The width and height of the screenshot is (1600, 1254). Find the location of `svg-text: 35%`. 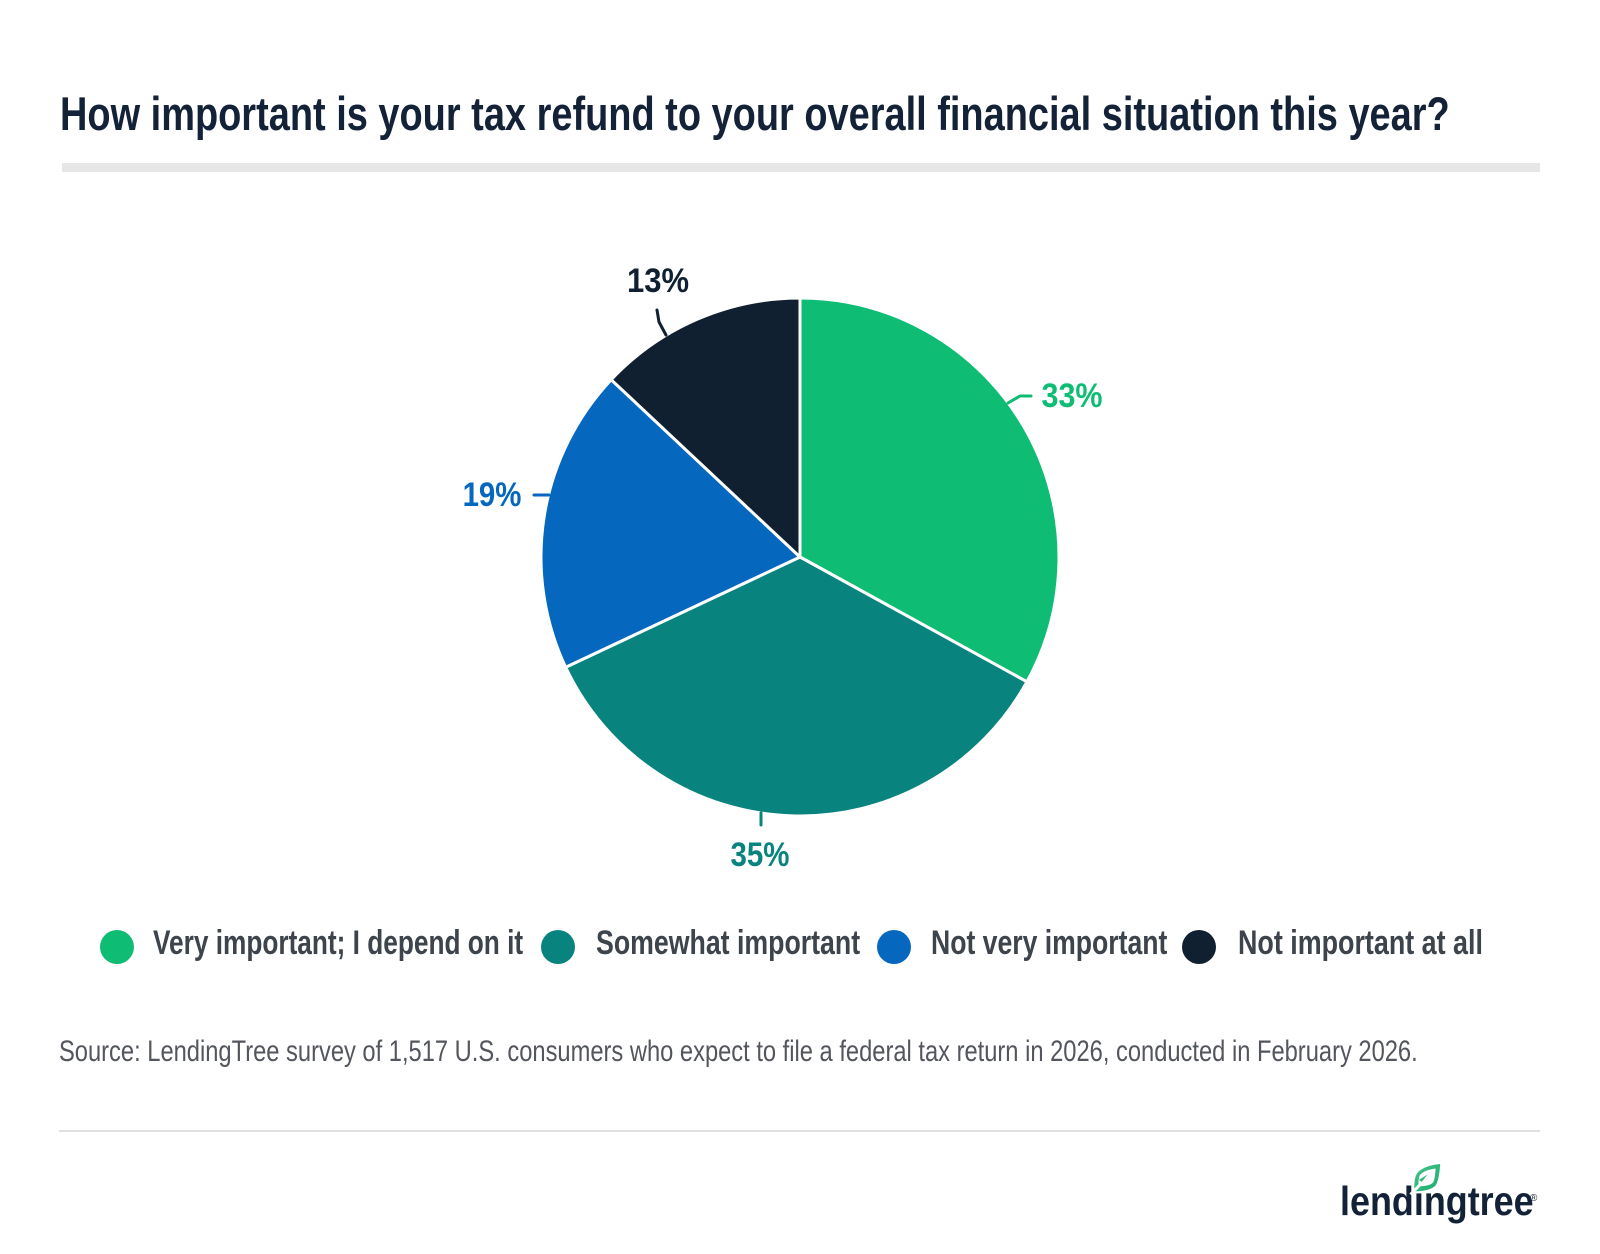

svg-text: 35% is located at coordinates (760, 854).